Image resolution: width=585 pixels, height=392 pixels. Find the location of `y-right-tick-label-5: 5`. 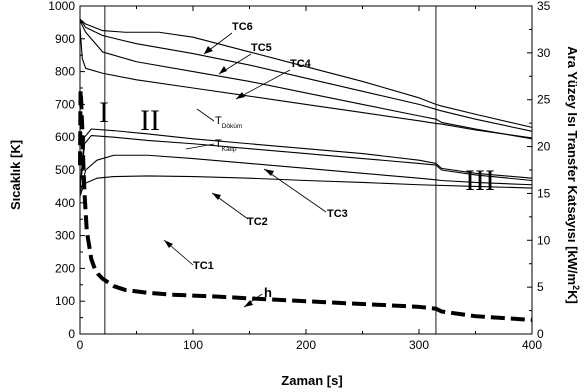

y-right-tick-label-5: 5 is located at coordinates (540, 287).